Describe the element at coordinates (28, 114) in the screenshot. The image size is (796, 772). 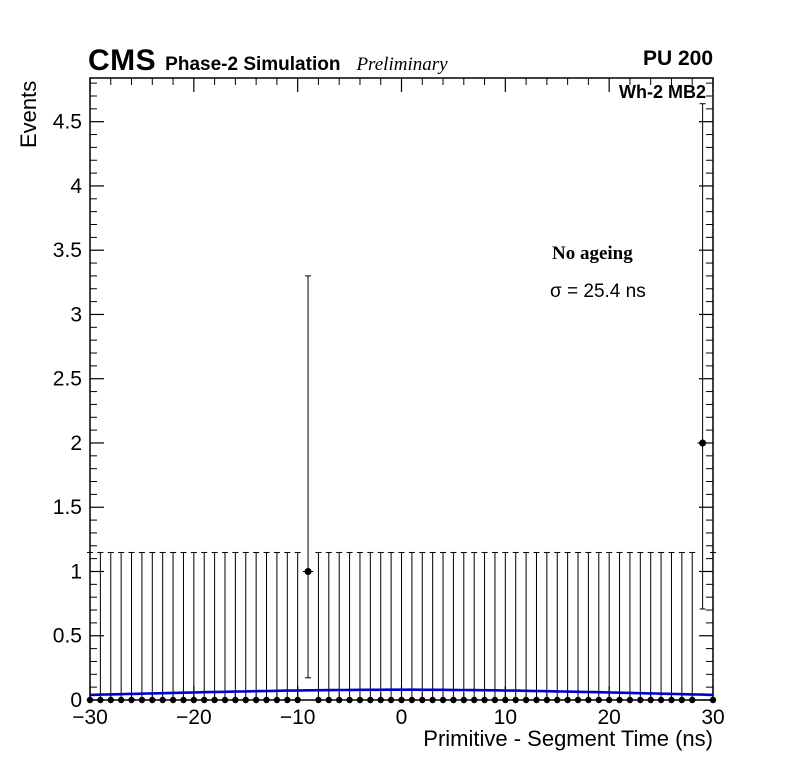
I see `y-axis-title: Events` at that location.